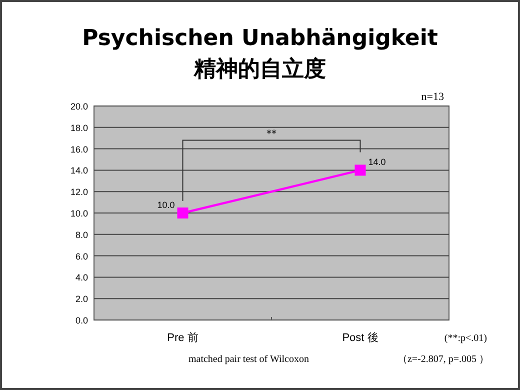 This screenshot has width=520, height=390. What do you see at coordinates (443, 359) in the screenshot?
I see `text: （z=-2.807, p=.005 ）` at bounding box center [443, 359].